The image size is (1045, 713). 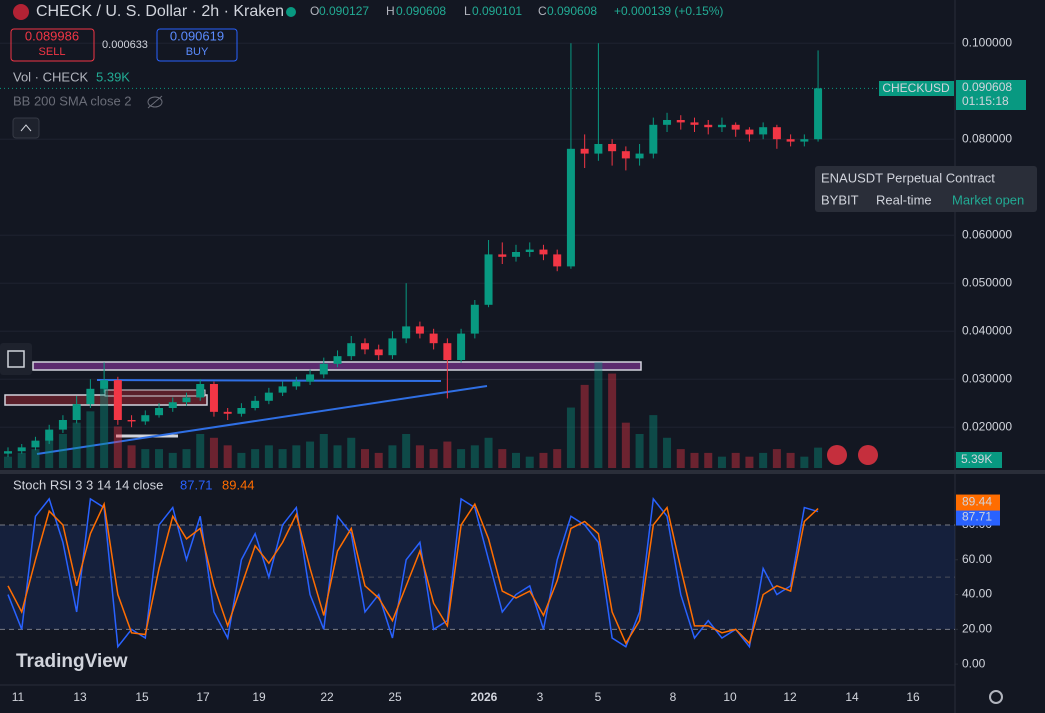 I want to click on value-tag-text: 89.44, so click(x=977, y=502).